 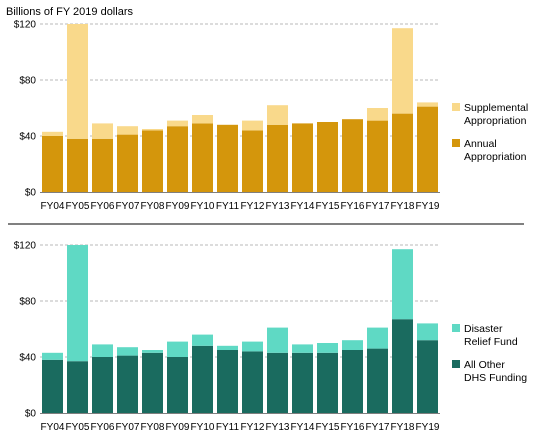 What do you see at coordinates (128, 427) in the screenshot?
I see `x-tick-label: FY07` at bounding box center [128, 427].